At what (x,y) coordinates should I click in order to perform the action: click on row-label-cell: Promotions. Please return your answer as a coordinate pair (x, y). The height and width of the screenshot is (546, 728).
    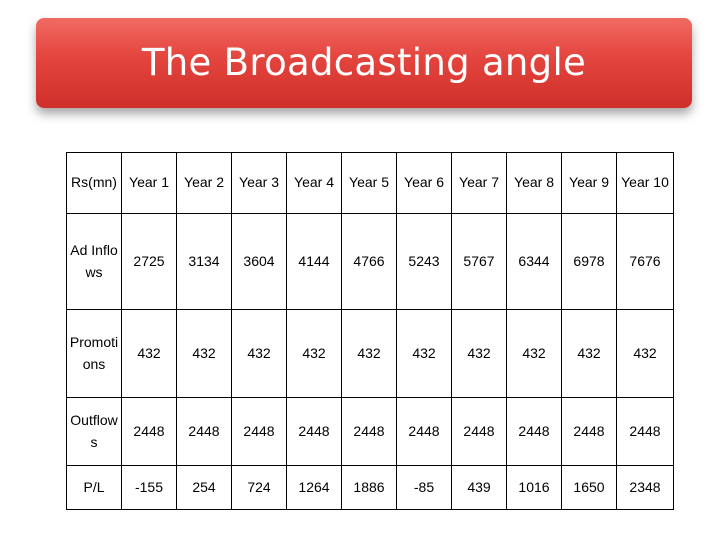
    Looking at the image, I should click on (94, 353).